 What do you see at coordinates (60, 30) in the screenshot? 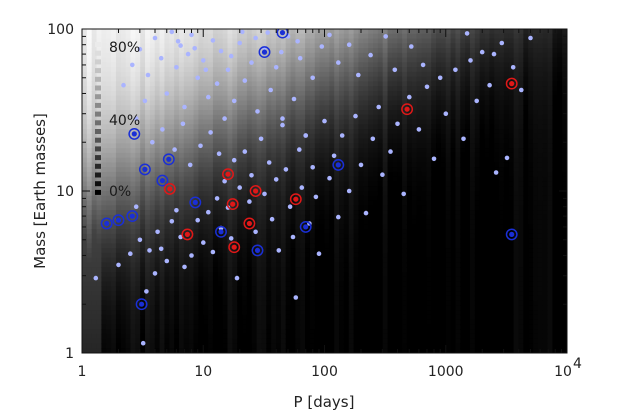
I see `y-tick-label: 100` at bounding box center [60, 30].